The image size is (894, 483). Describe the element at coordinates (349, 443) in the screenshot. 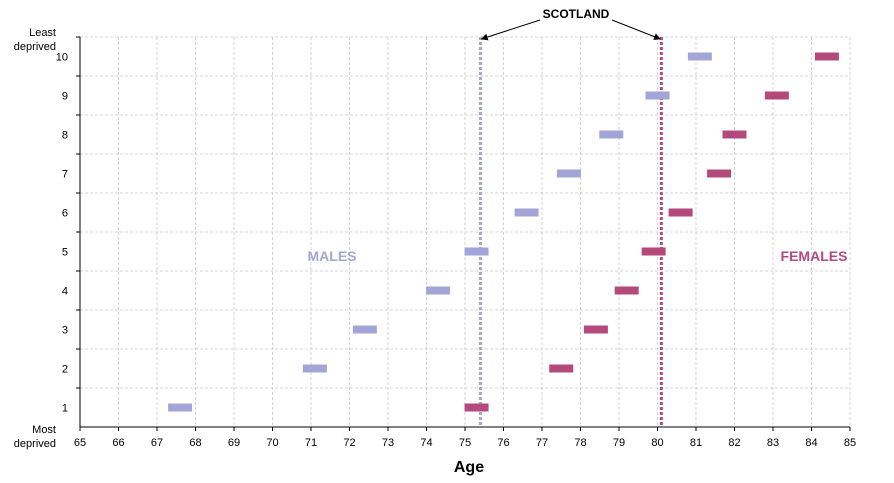

I see `x-tick-label: 72` at that location.